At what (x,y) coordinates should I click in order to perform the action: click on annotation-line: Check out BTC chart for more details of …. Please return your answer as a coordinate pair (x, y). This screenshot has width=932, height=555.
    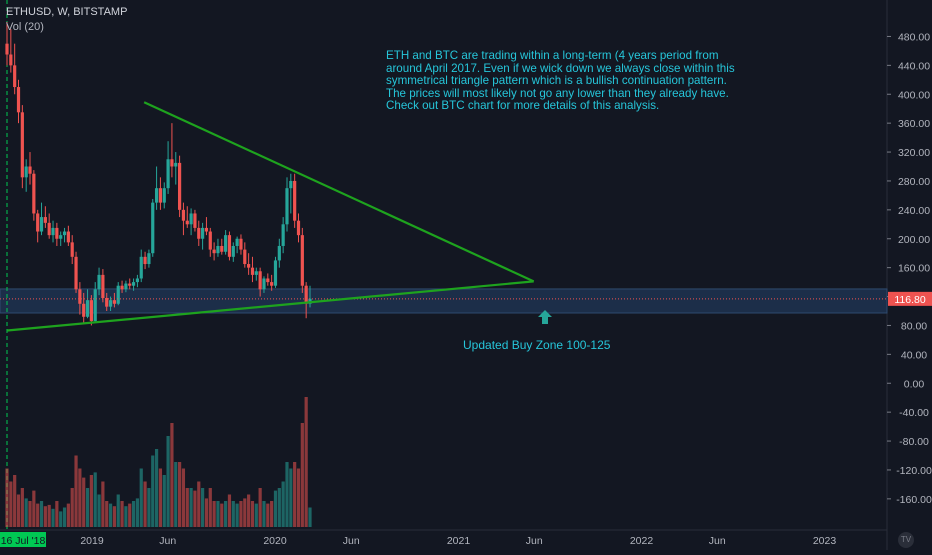
    Looking at the image, I should click on (523, 106).